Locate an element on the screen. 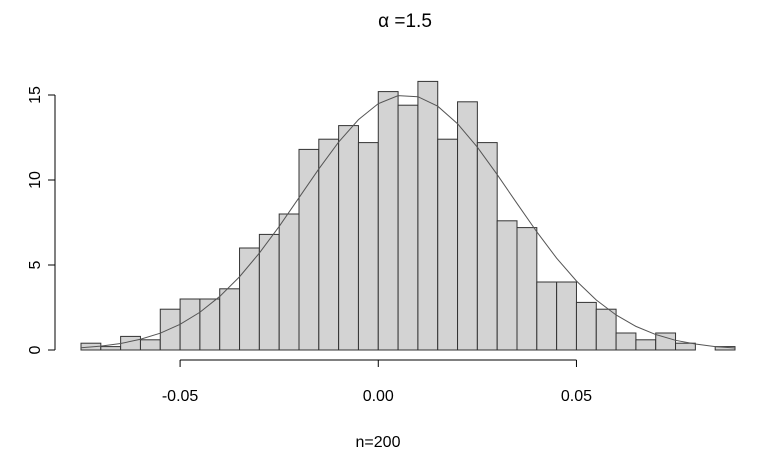 The height and width of the screenshot is (471, 760). y-tick-label: 5 is located at coordinates (35, 264).